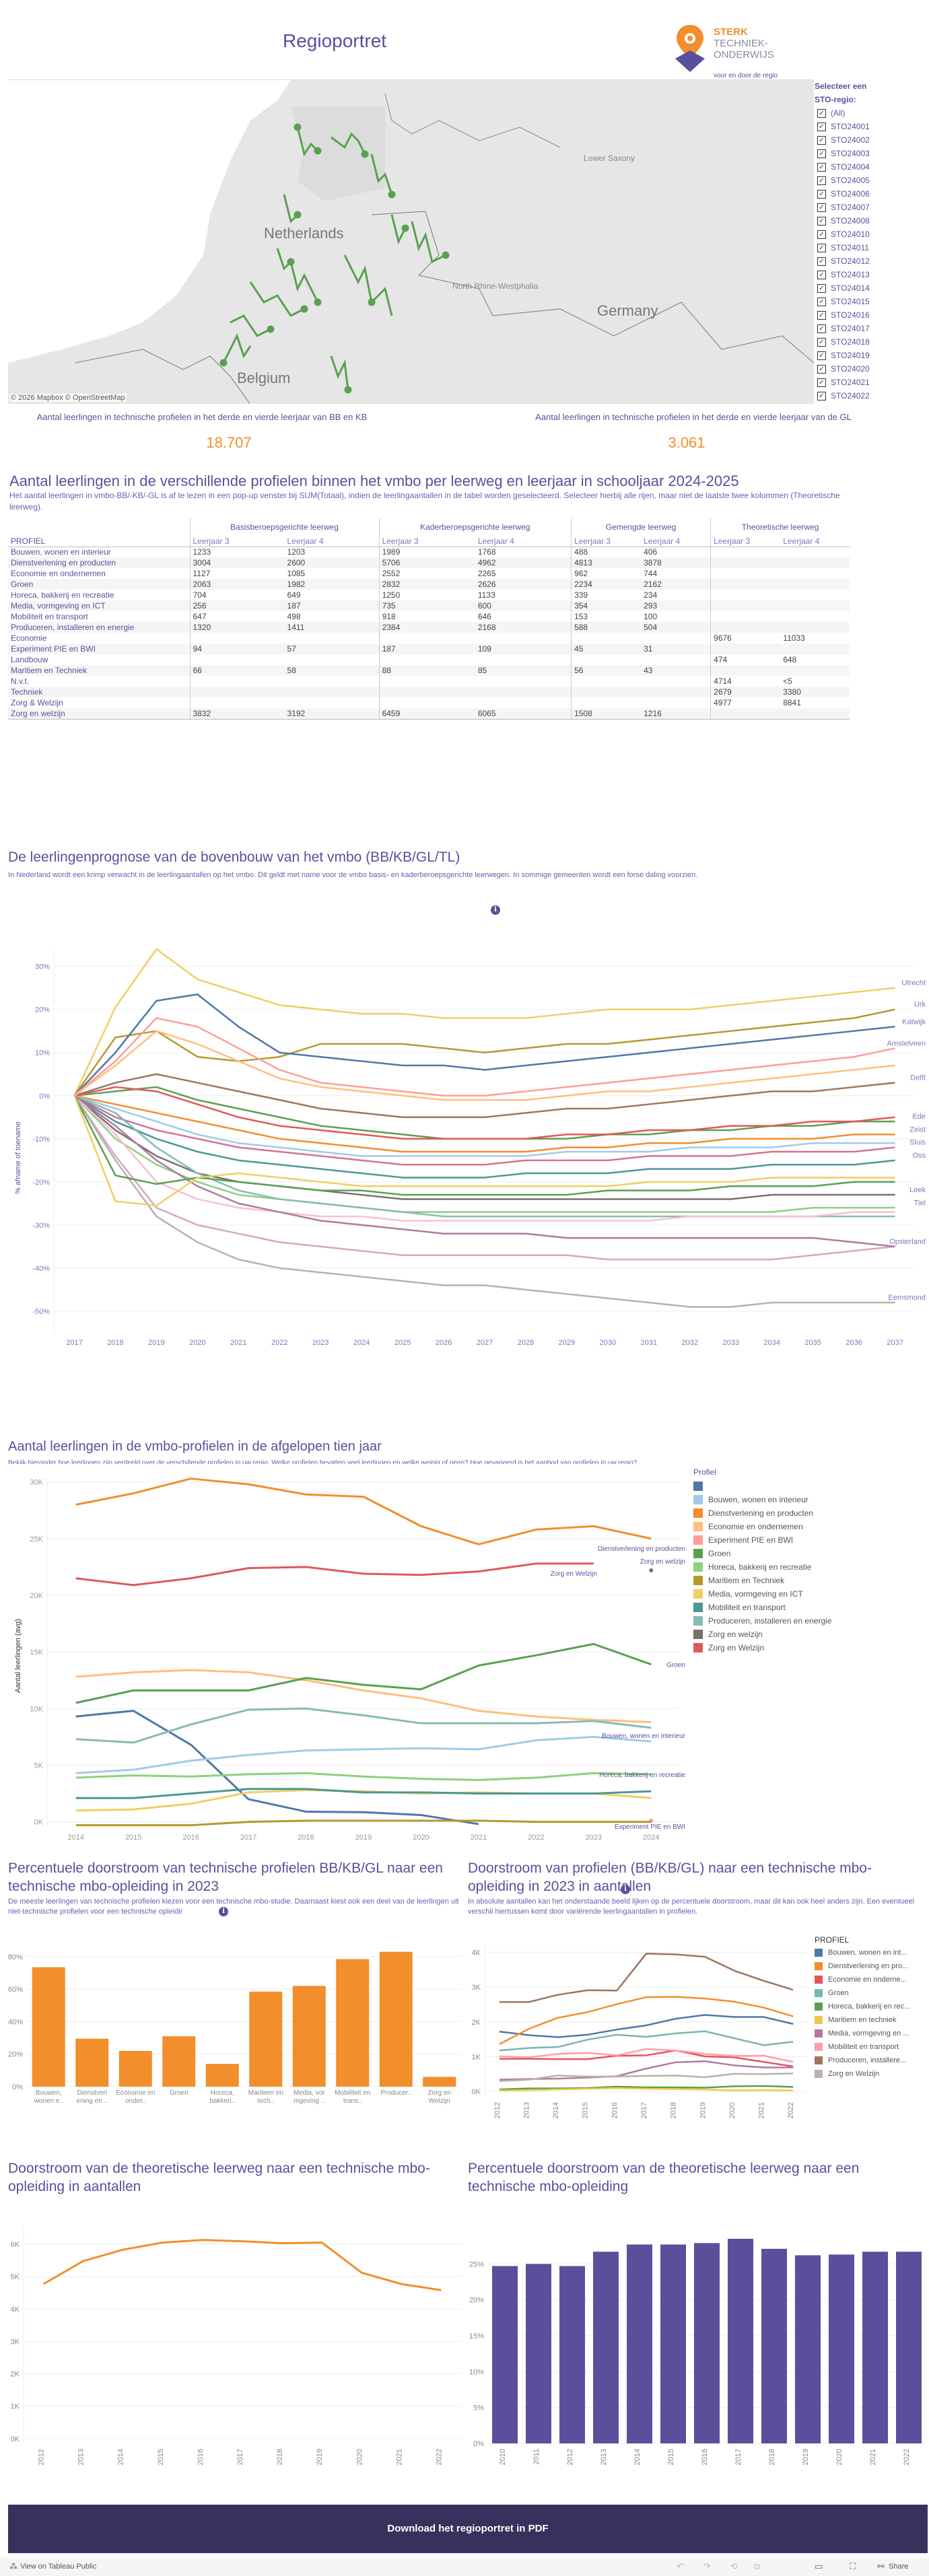  I want to click on table-cell: 187, so click(332, 605).